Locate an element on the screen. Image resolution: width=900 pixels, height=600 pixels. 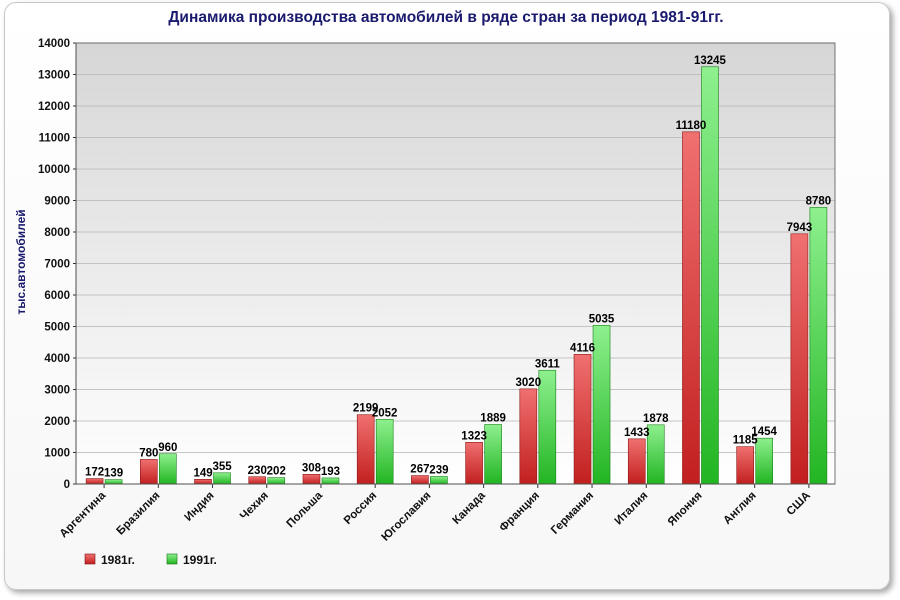
y-tick-label: 9000 is located at coordinates (57, 202).